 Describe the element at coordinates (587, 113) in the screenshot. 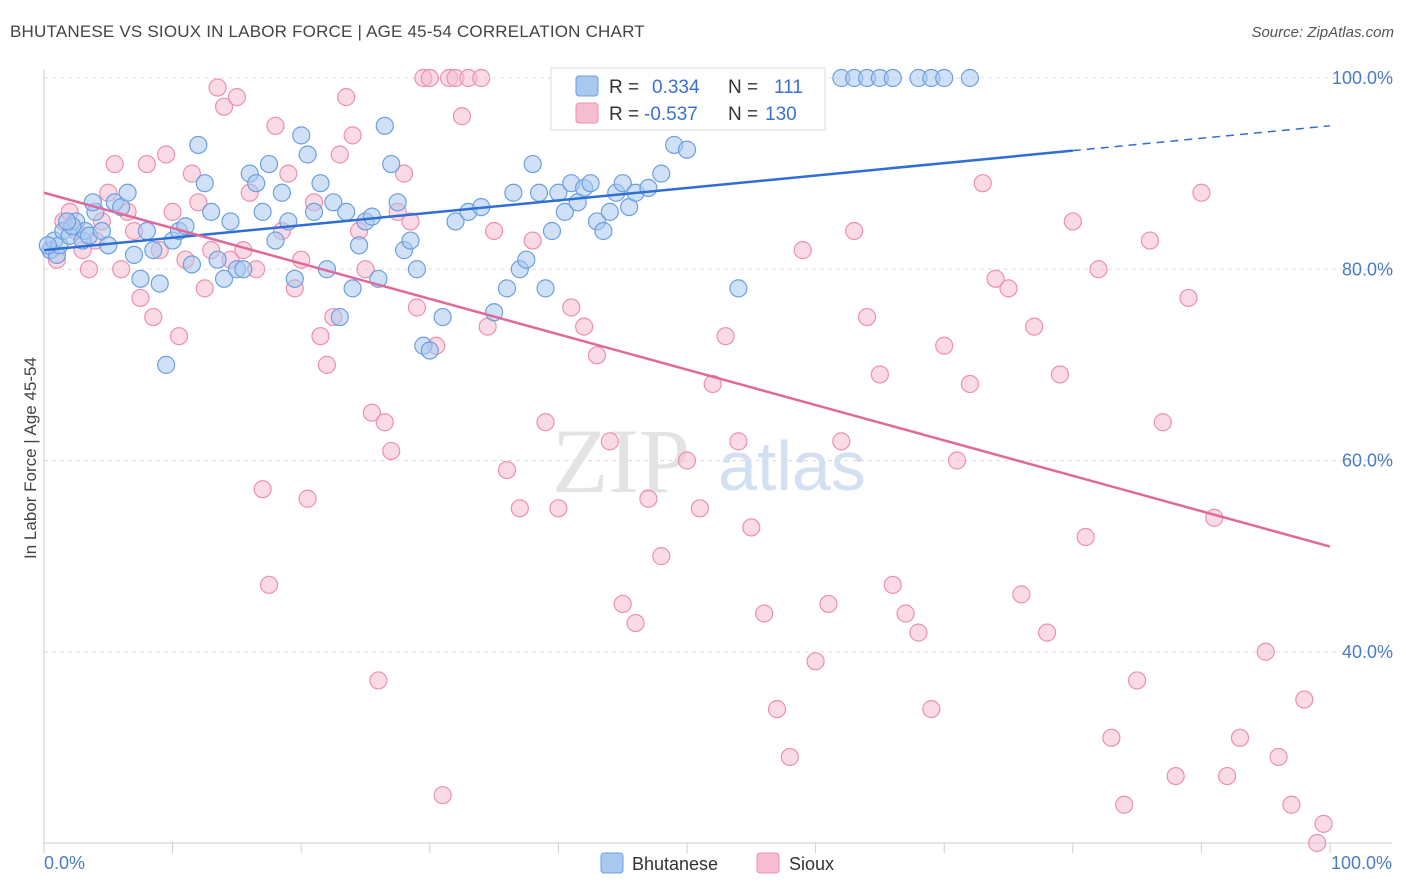

I see `legend-swatch-sioux` at that location.